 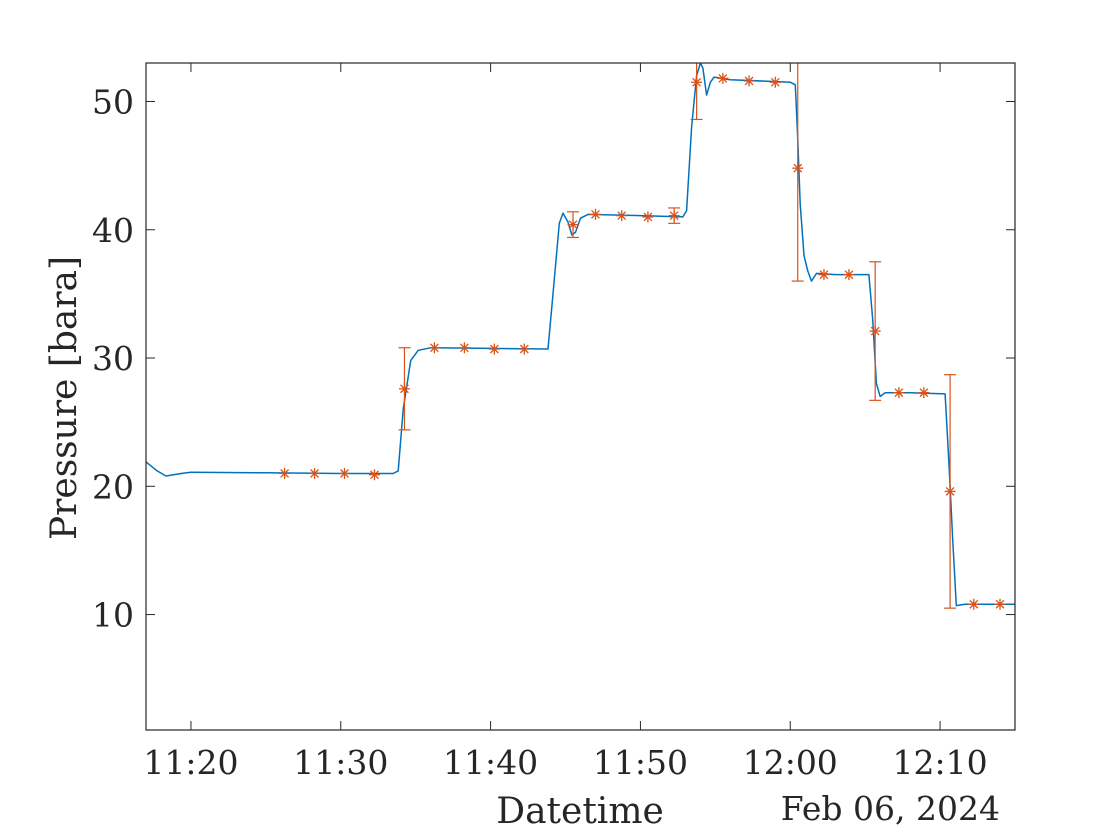 What do you see at coordinates (113, 486) in the screenshot?
I see `y-tick-label: 20` at bounding box center [113, 486].